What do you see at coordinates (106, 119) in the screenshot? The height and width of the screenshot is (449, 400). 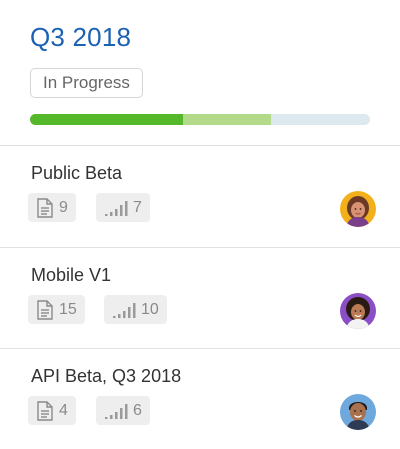 I see `progress-done-segment` at bounding box center [106, 119].